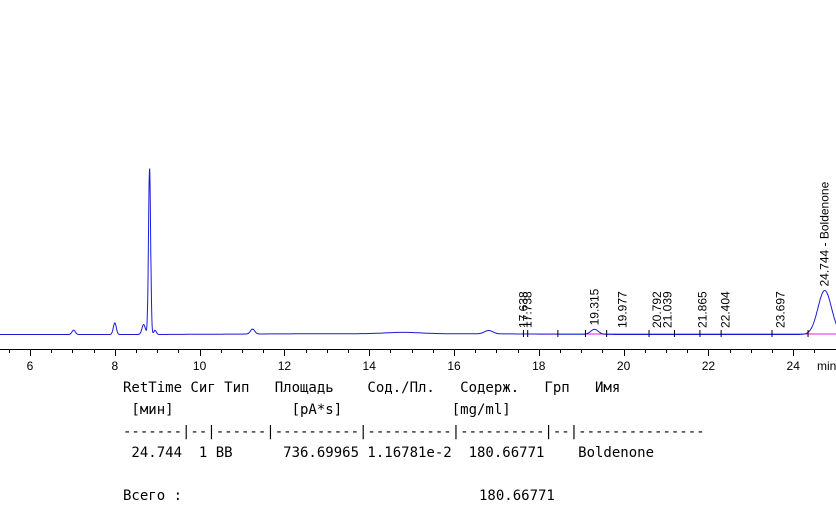  Describe the element at coordinates (200, 365) in the screenshot. I see `x-tick-label: 10` at that location.